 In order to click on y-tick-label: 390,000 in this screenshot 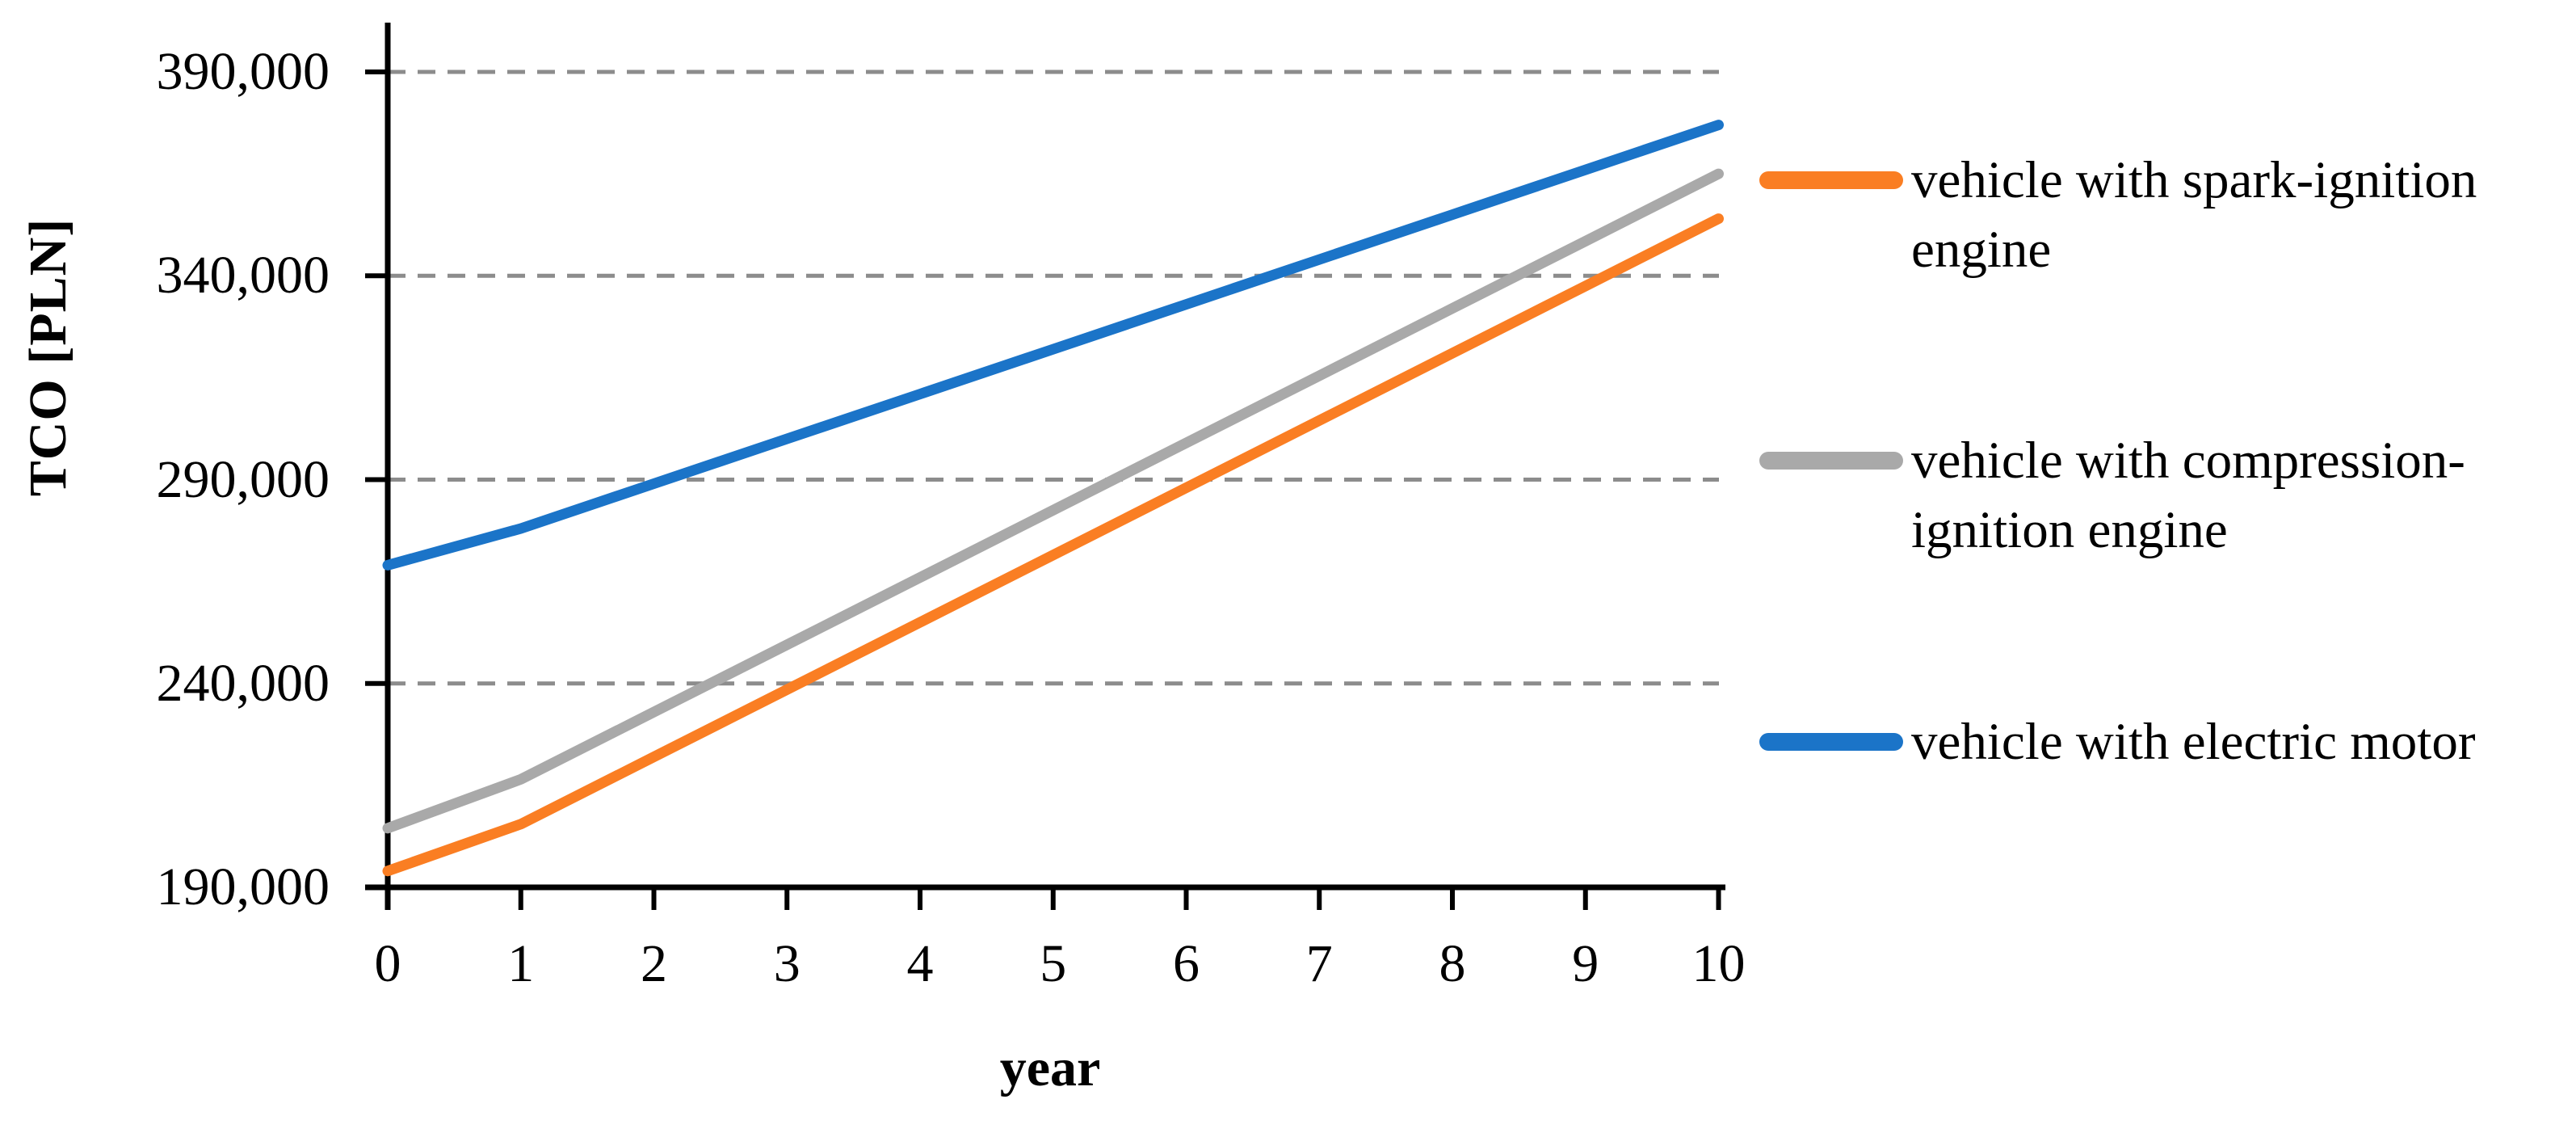, I will do `click(243, 71)`.